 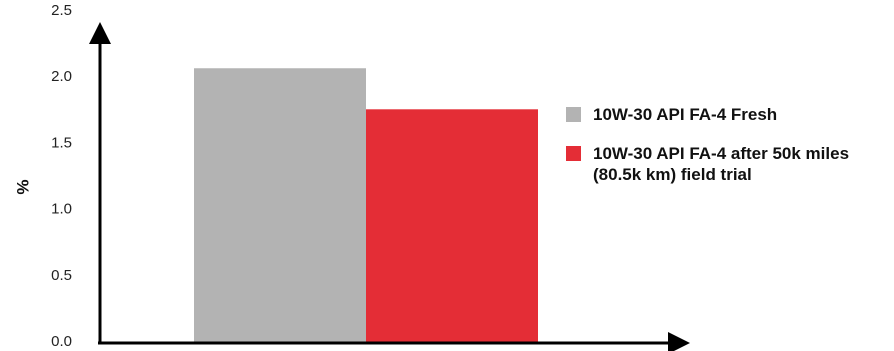 What do you see at coordinates (685, 114) in the screenshot?
I see `legend-label: 10W-30 API FA-4 Fresh` at bounding box center [685, 114].